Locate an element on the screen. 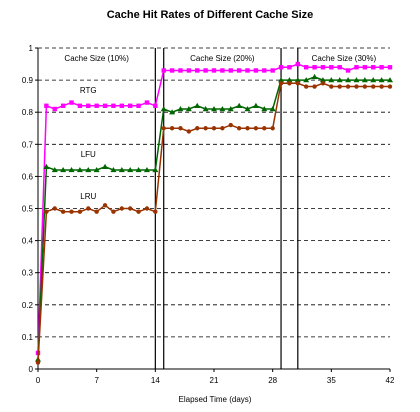  x-axis-label: Elapsed Time (days) is located at coordinates (215, 399).